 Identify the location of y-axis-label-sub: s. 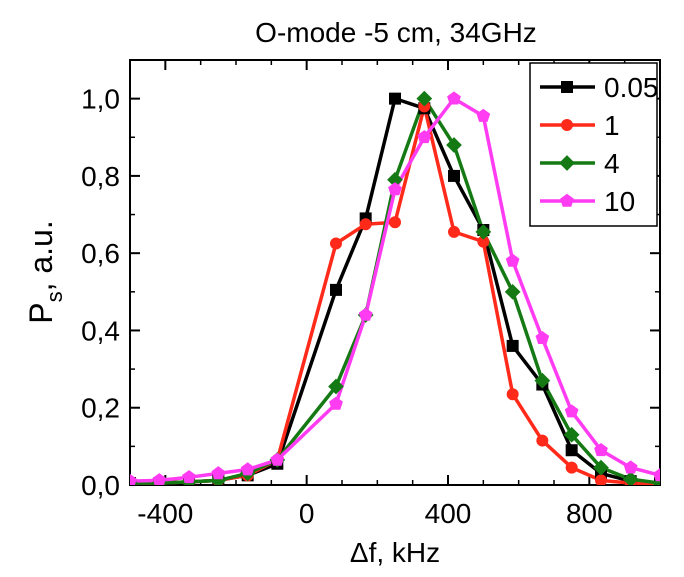
(54, 296).